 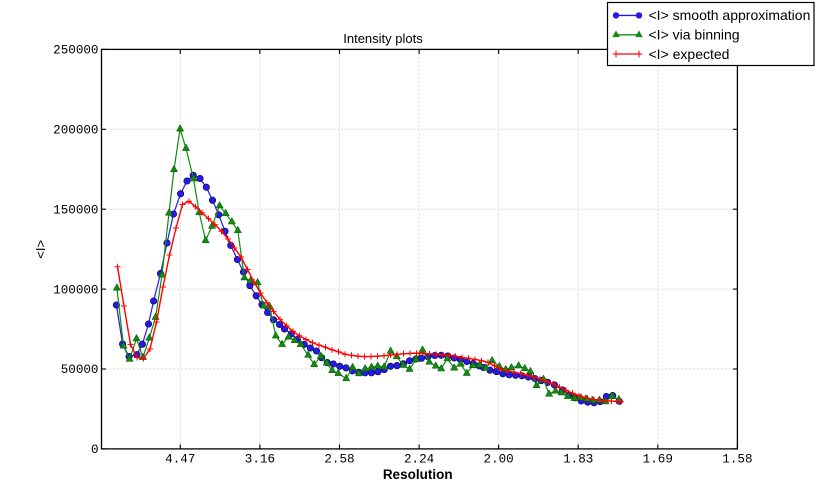 I want to click on svg-text: 4.47, so click(x=180, y=460).